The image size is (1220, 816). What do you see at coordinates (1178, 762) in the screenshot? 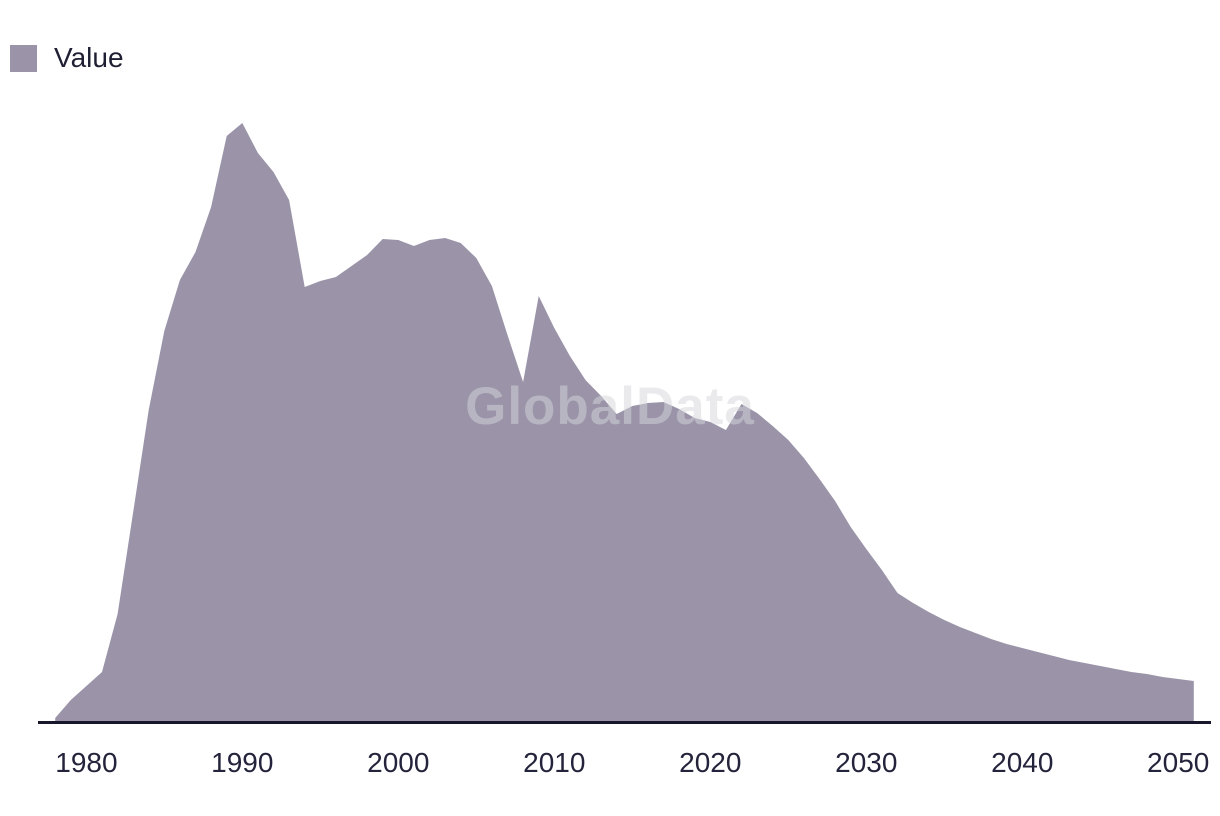
I see `x-tick-label: 2050` at bounding box center [1178, 762].